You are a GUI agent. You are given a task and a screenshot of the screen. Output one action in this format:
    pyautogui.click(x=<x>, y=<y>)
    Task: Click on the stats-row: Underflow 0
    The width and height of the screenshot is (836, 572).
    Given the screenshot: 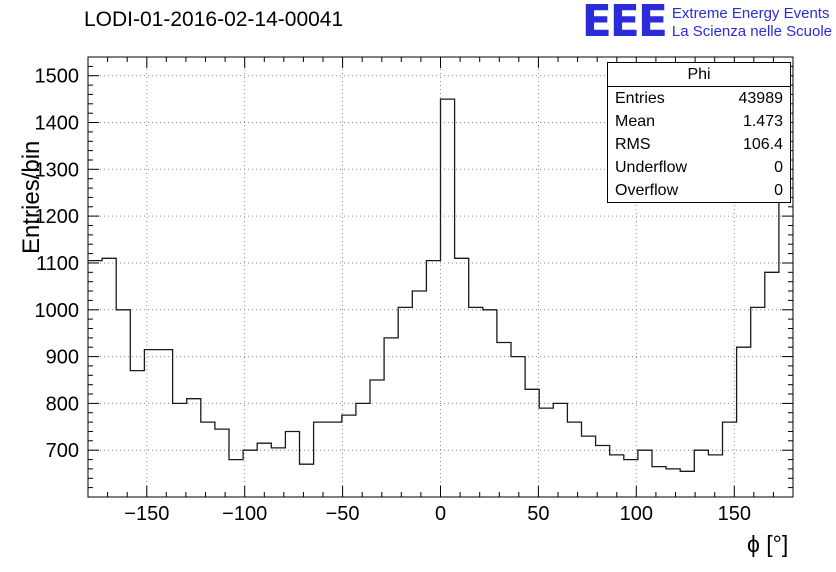 What is the action you would take?
    pyautogui.click(x=699, y=167)
    